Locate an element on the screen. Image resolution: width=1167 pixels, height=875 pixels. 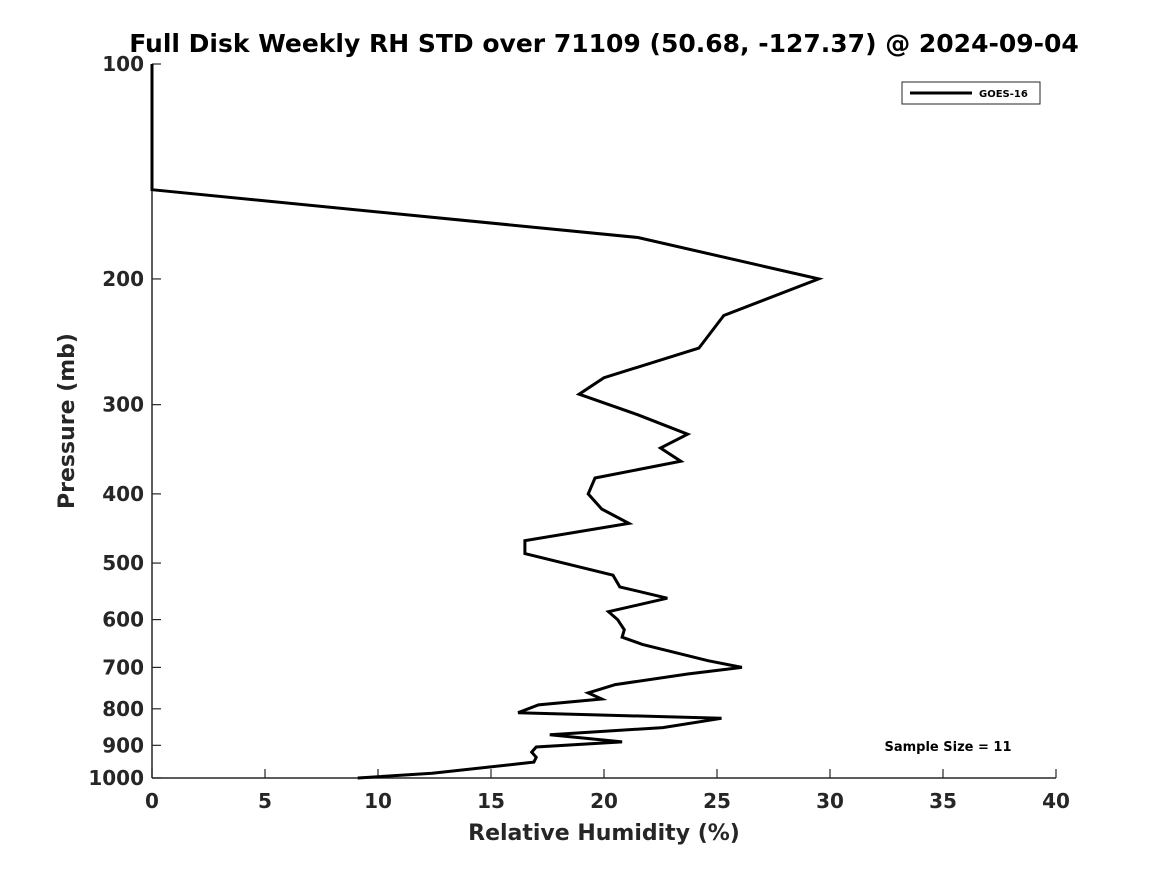
sample-size-annotation: Sample Size = 11 is located at coordinates (947, 747).